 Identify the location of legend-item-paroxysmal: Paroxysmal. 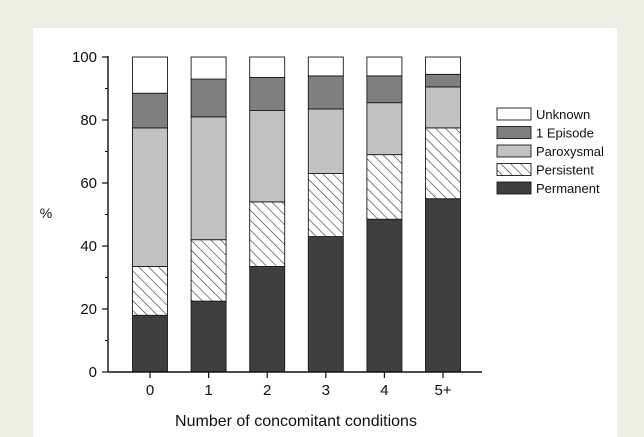
(550, 151).